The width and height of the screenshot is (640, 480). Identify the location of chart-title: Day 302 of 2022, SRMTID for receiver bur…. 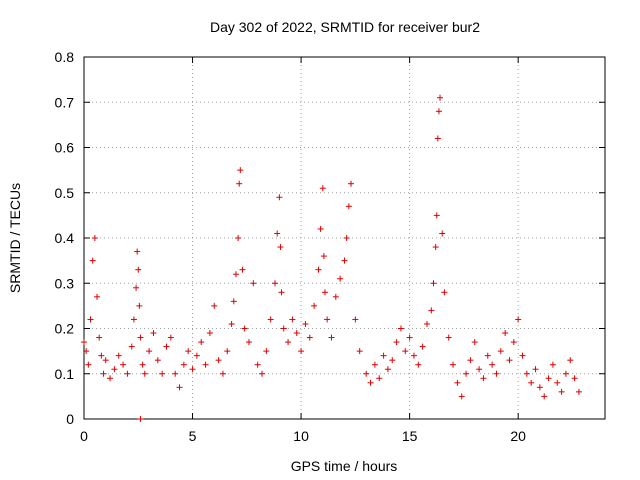
(345, 27).